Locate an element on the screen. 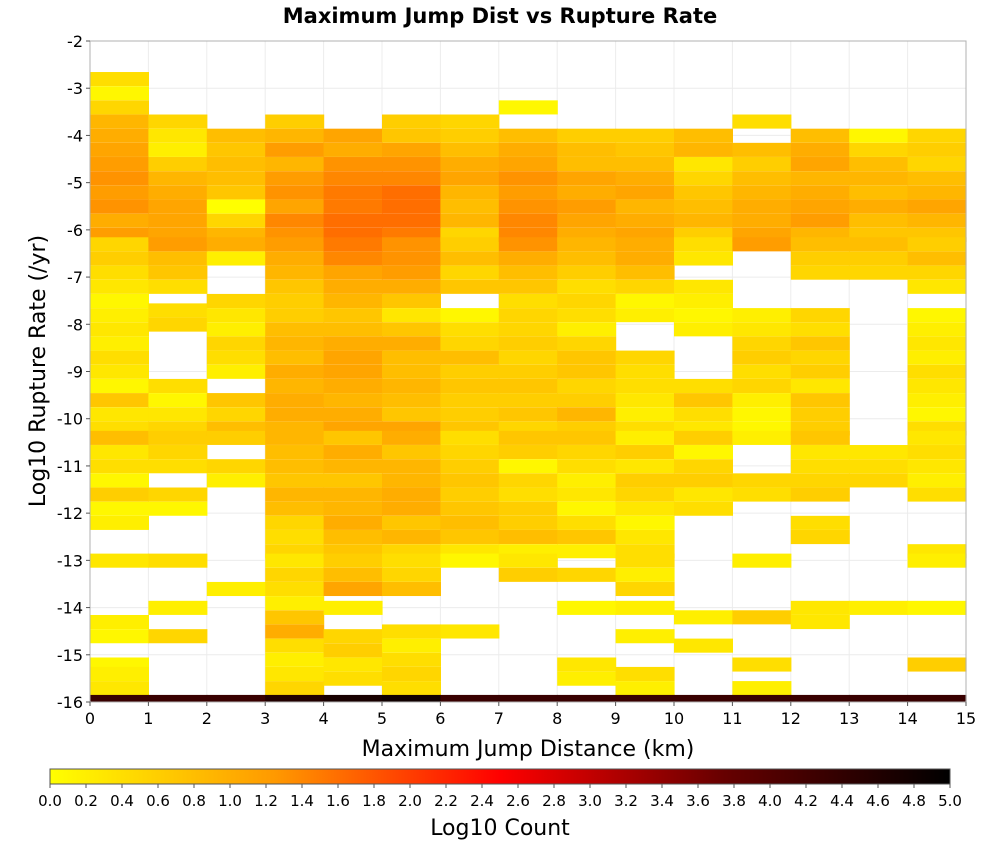  y-axis-label: Log10 Rupture Rate (/yr) is located at coordinates (38, 371).